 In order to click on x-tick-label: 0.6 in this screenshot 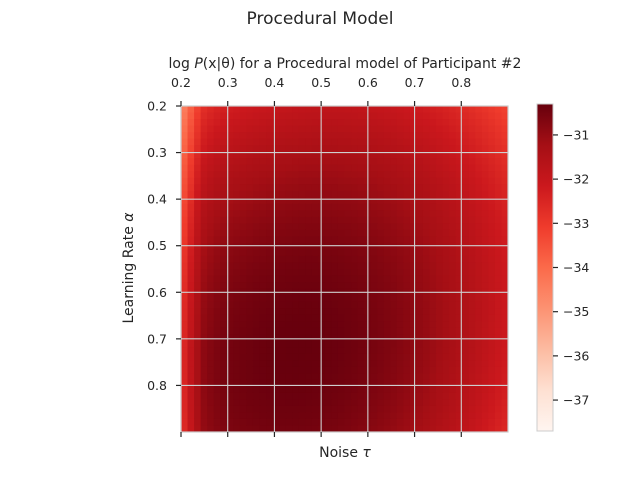, I will do `click(368, 82)`.